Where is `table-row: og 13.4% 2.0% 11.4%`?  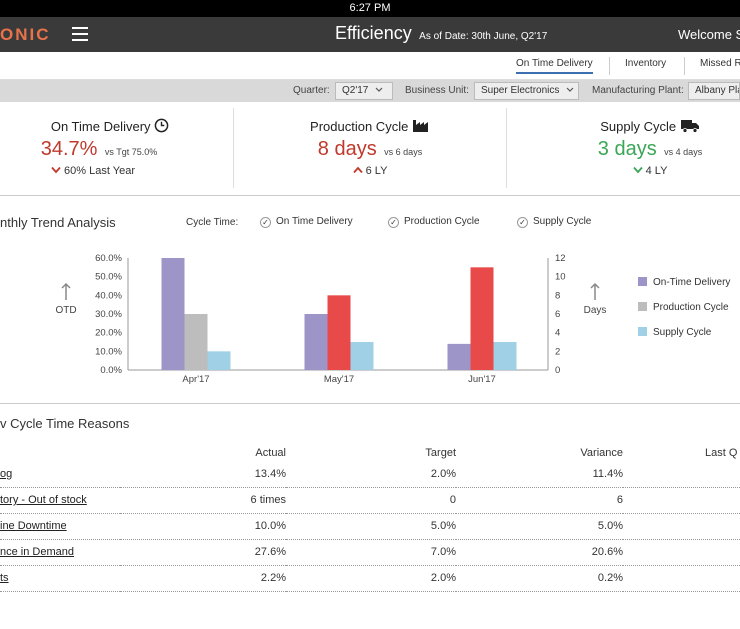
table-row: og 13.4% 2.0% 11.4% is located at coordinates (370, 474).